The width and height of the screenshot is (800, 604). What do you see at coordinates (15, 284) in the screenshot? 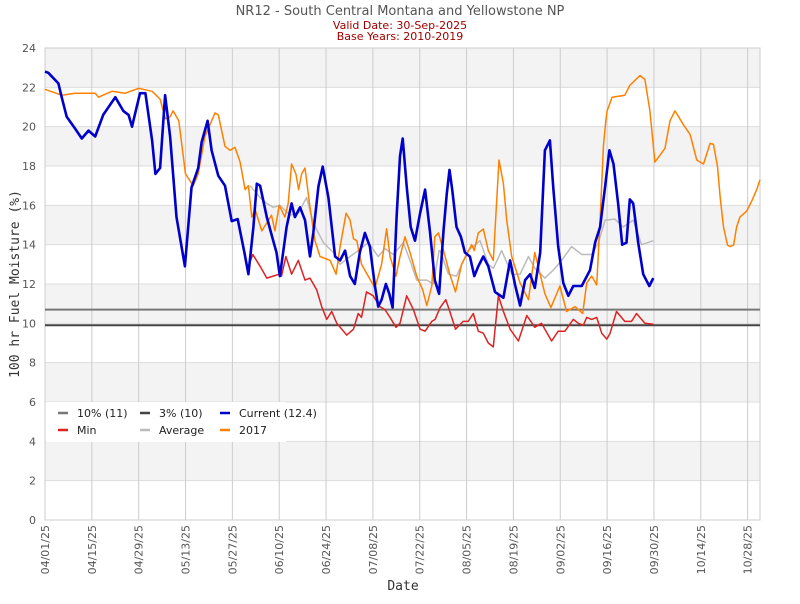
I see `y-axis-title: 100 hr Fuel Moisture (%)` at bounding box center [15, 284].